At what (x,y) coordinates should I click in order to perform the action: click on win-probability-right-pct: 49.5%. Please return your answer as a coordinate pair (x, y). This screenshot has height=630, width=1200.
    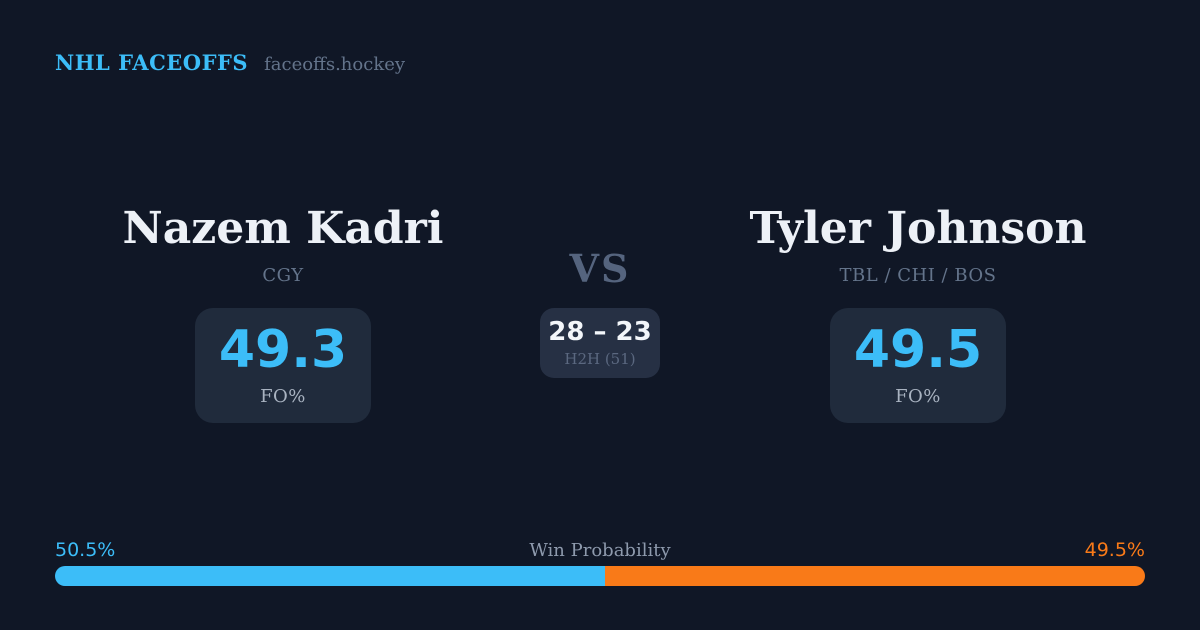
    Looking at the image, I should click on (1114, 550).